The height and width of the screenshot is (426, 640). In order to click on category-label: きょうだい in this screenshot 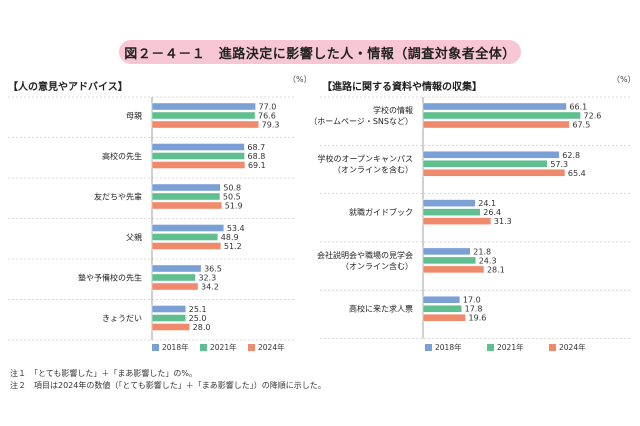, I will do `click(122, 318)`.